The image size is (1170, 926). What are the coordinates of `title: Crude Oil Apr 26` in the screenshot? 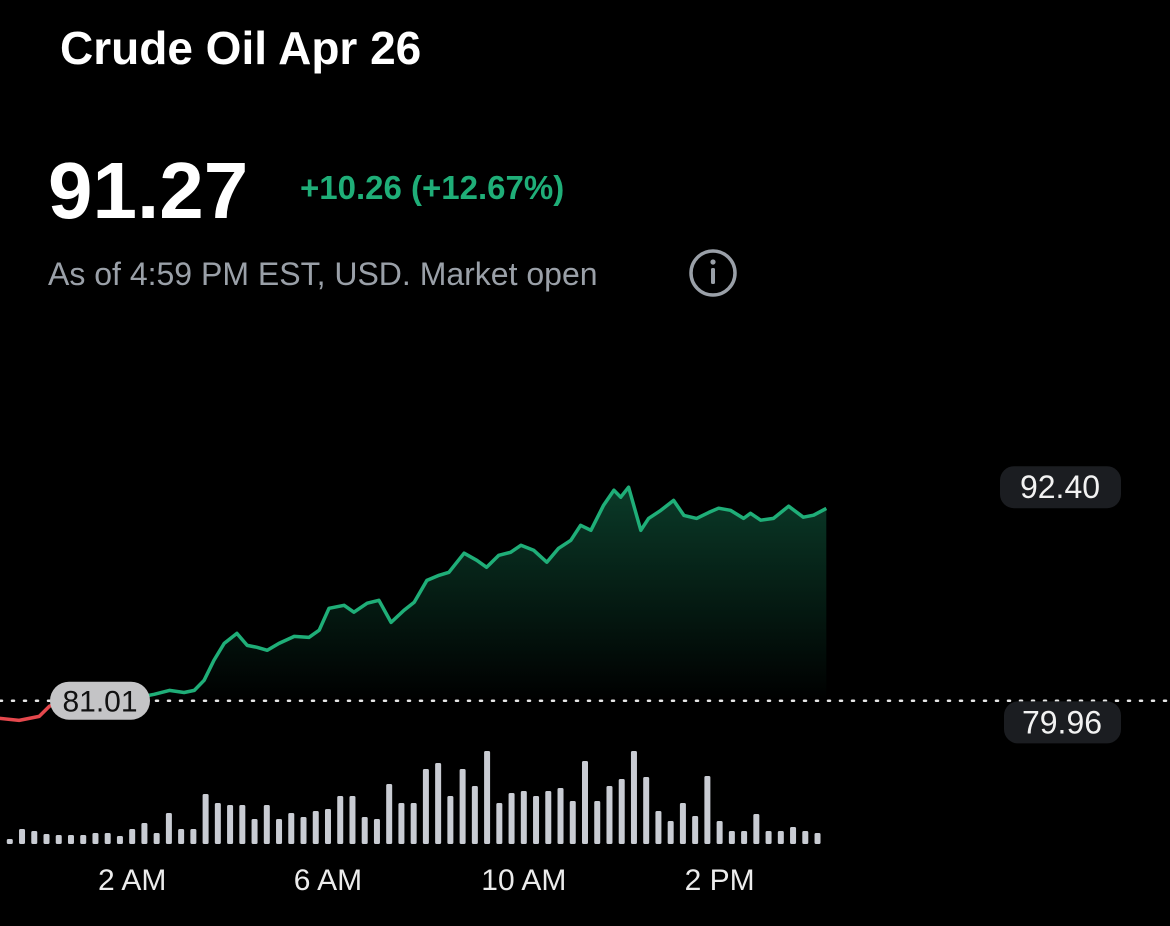 It's located at (240, 48).